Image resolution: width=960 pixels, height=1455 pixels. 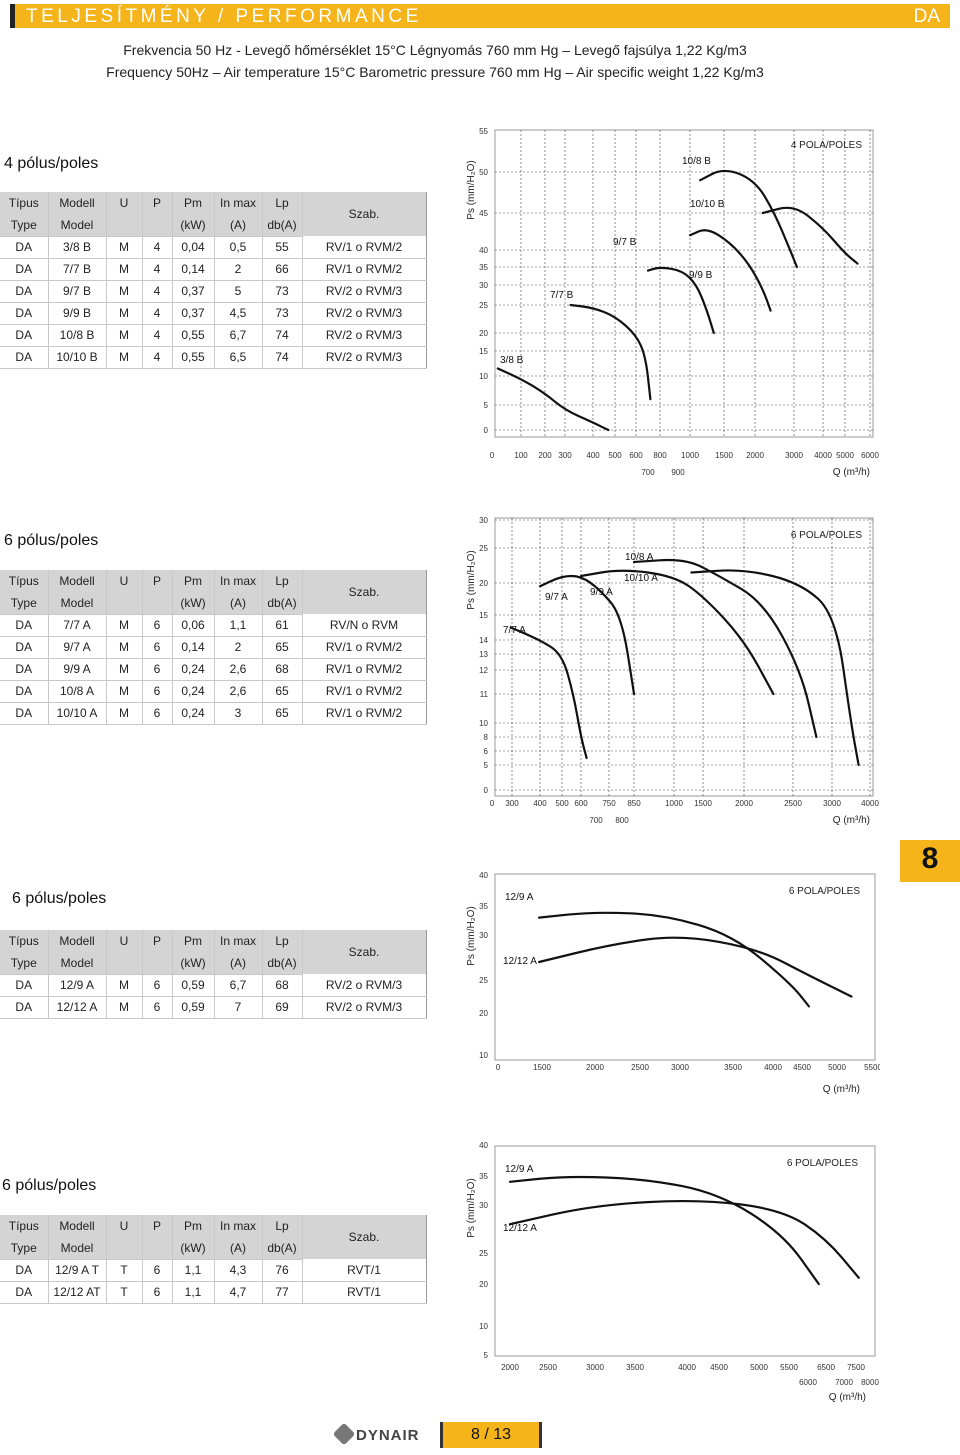 I want to click on column-header: Pm, so click(x=193, y=941).